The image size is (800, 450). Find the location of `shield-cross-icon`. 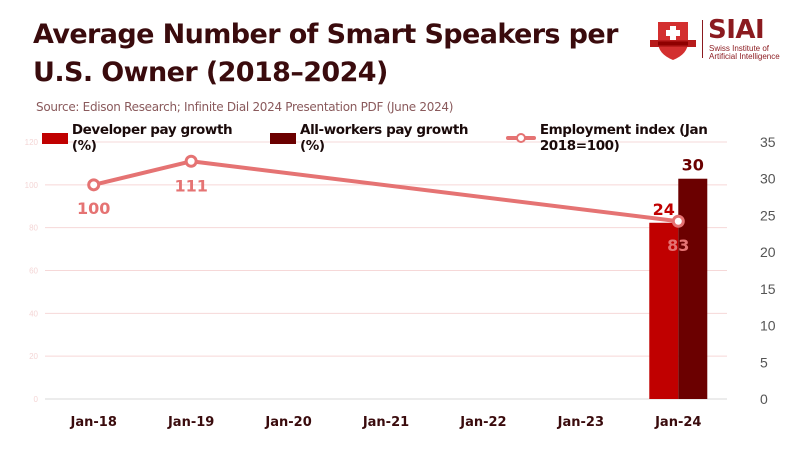

shield-cross-icon is located at coordinates (673, 41).